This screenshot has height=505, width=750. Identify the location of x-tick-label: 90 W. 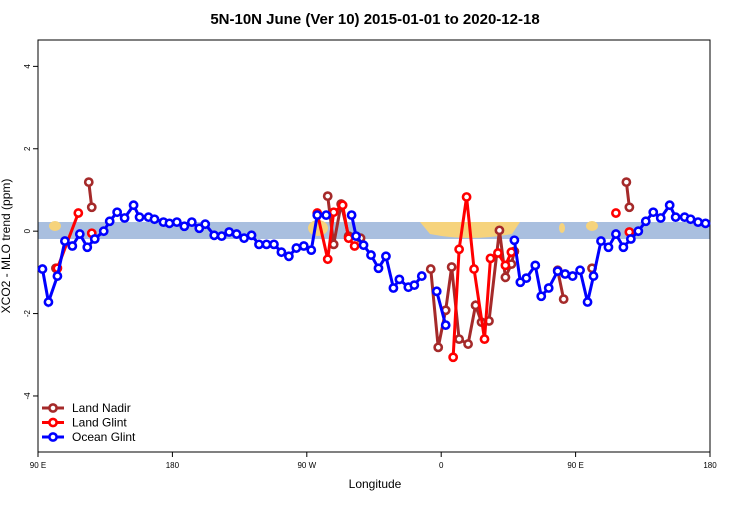
(306, 465).